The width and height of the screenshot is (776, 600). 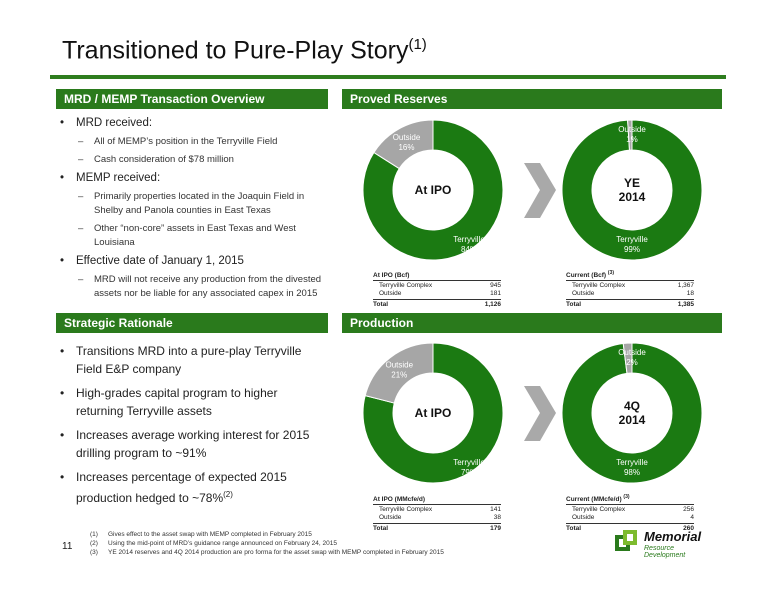 I want to click on table-total-row: Total 1,385, so click(x=630, y=304).